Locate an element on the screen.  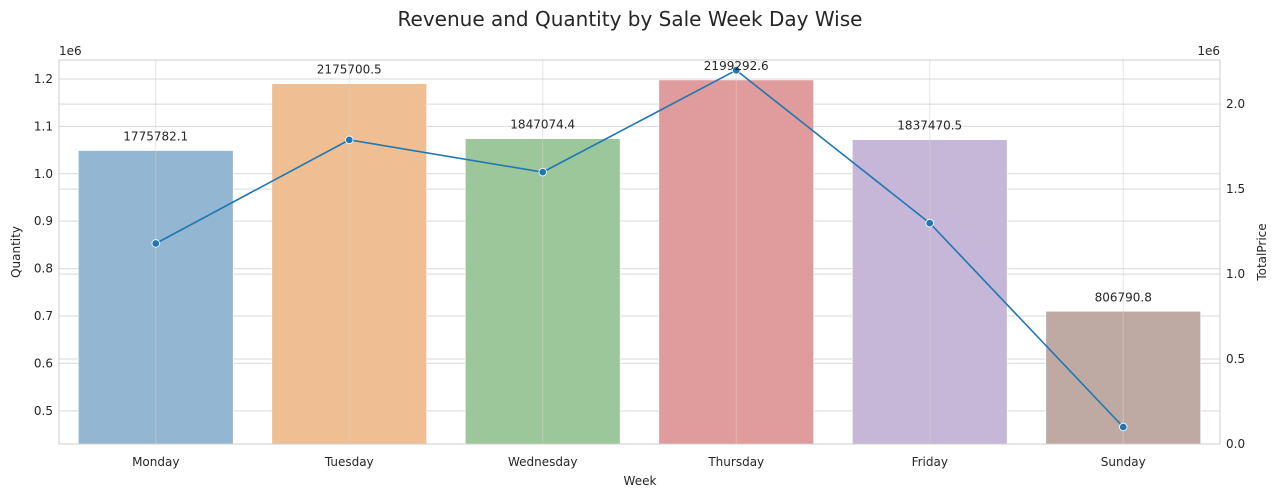
bar-value-label: 1837470.5 is located at coordinates (929, 126).